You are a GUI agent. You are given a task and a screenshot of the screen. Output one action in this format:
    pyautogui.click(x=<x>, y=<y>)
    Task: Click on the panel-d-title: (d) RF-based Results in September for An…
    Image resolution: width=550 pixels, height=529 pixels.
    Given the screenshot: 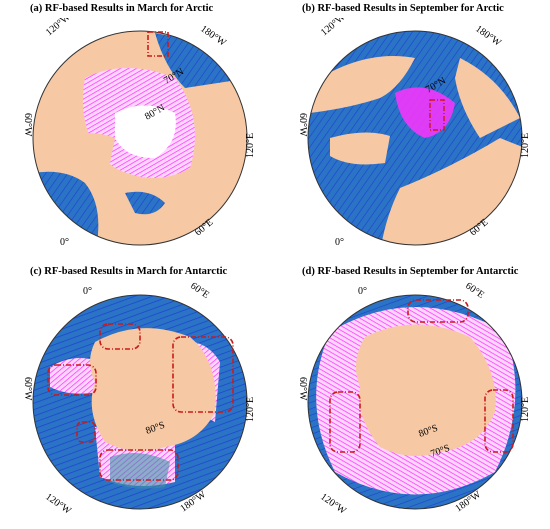 What is the action you would take?
    pyautogui.click(x=410, y=271)
    